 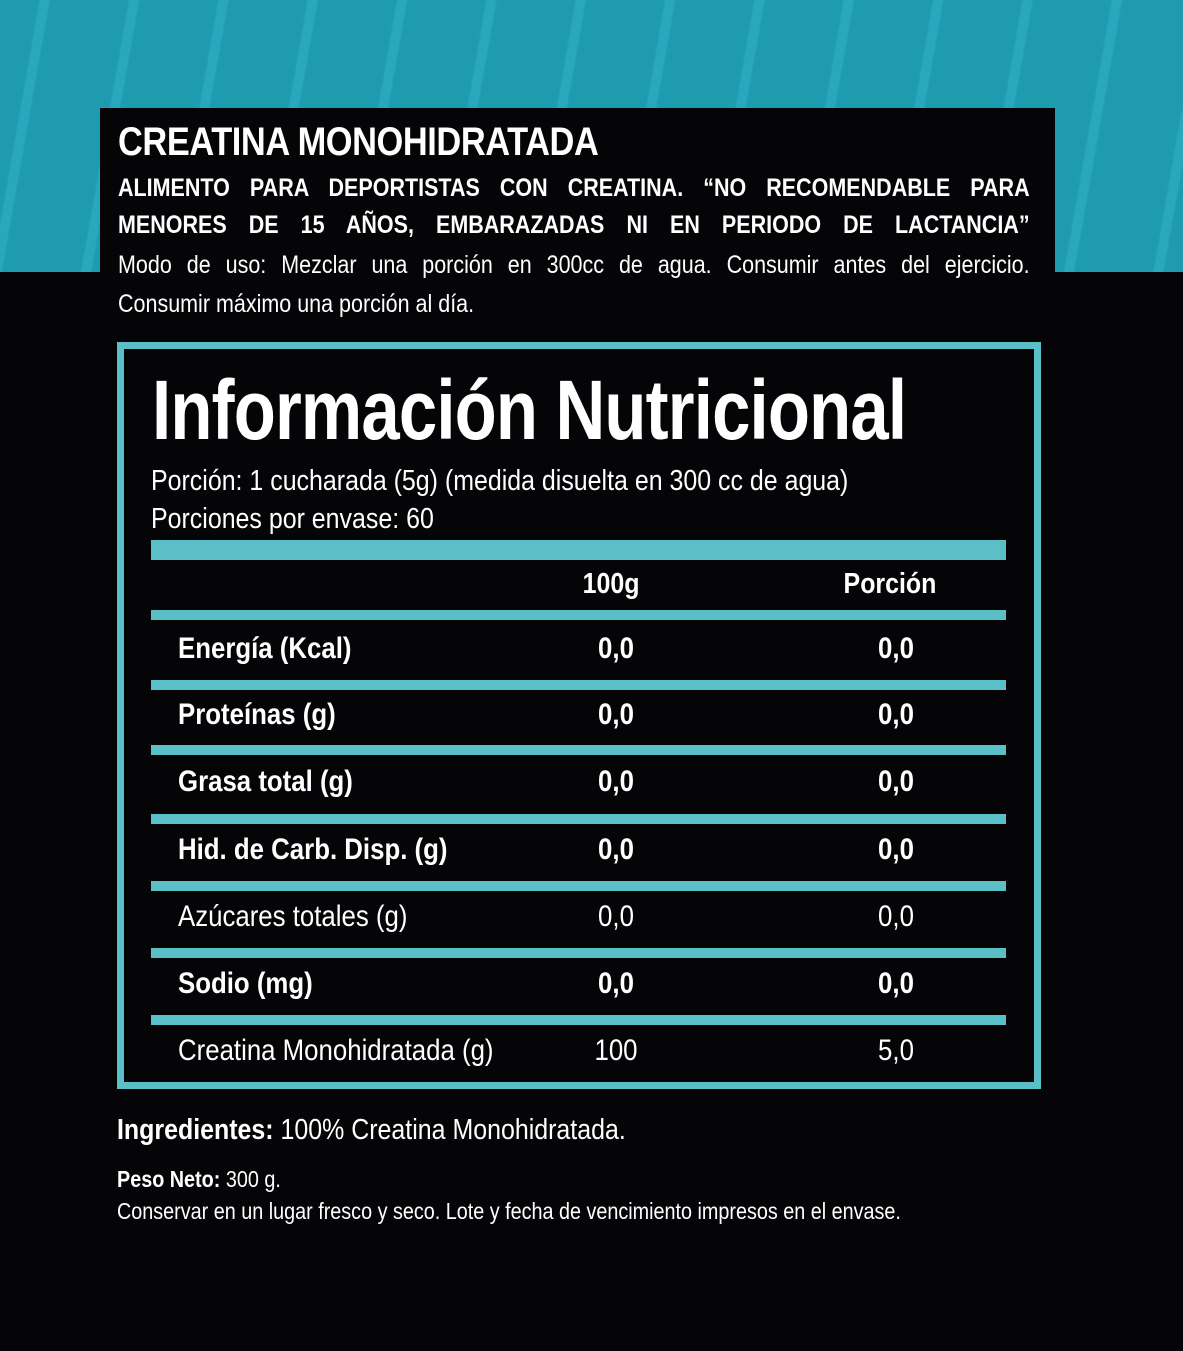 I want to click on product-header-box, so click(x=577, y=190).